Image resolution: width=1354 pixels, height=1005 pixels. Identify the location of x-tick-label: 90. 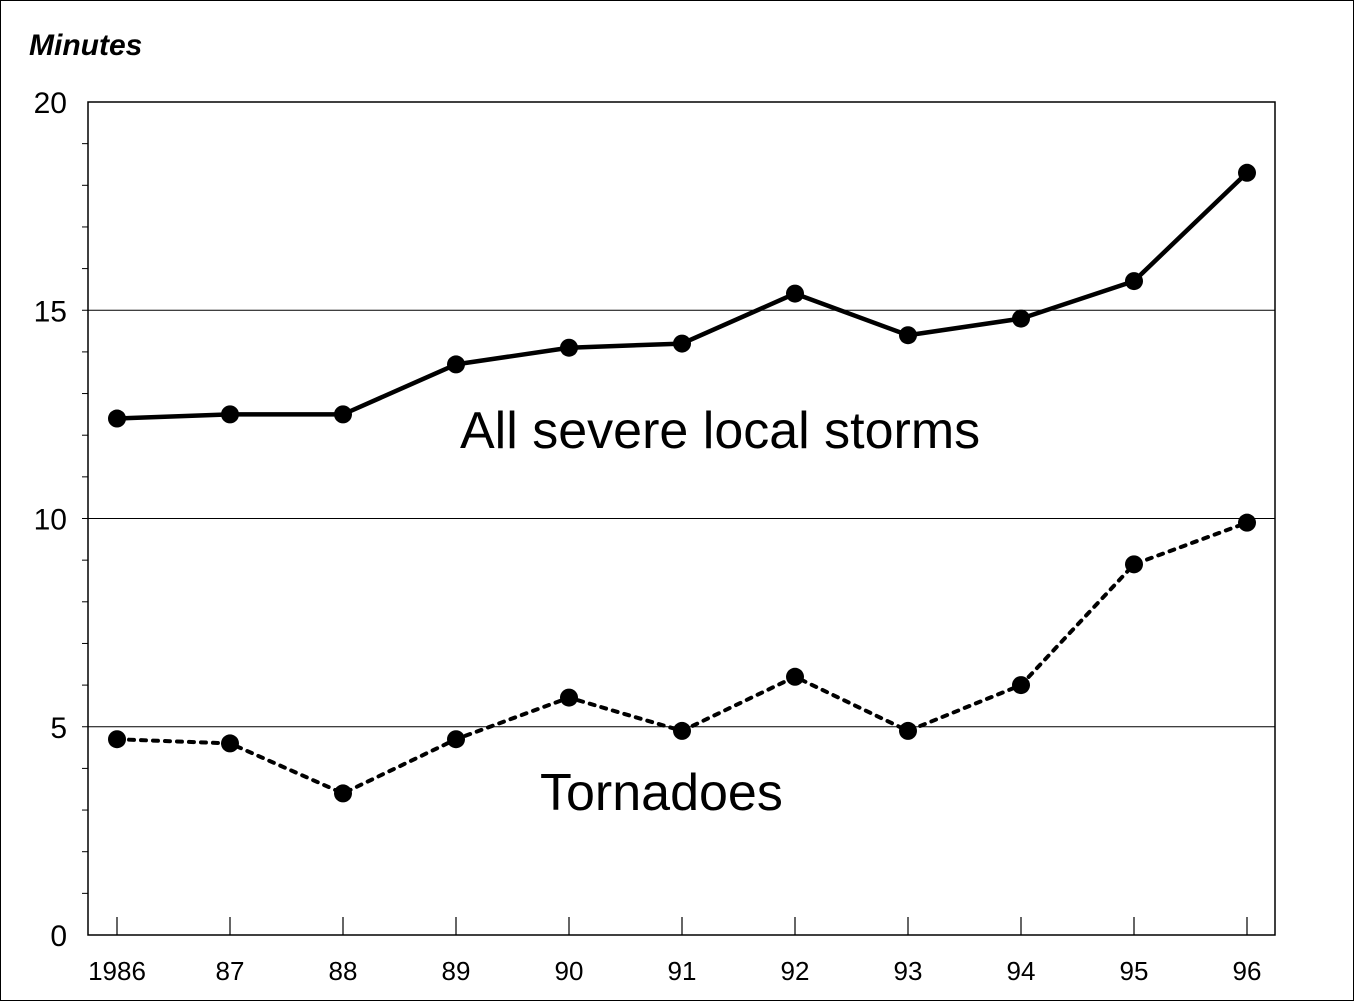
(569, 971).